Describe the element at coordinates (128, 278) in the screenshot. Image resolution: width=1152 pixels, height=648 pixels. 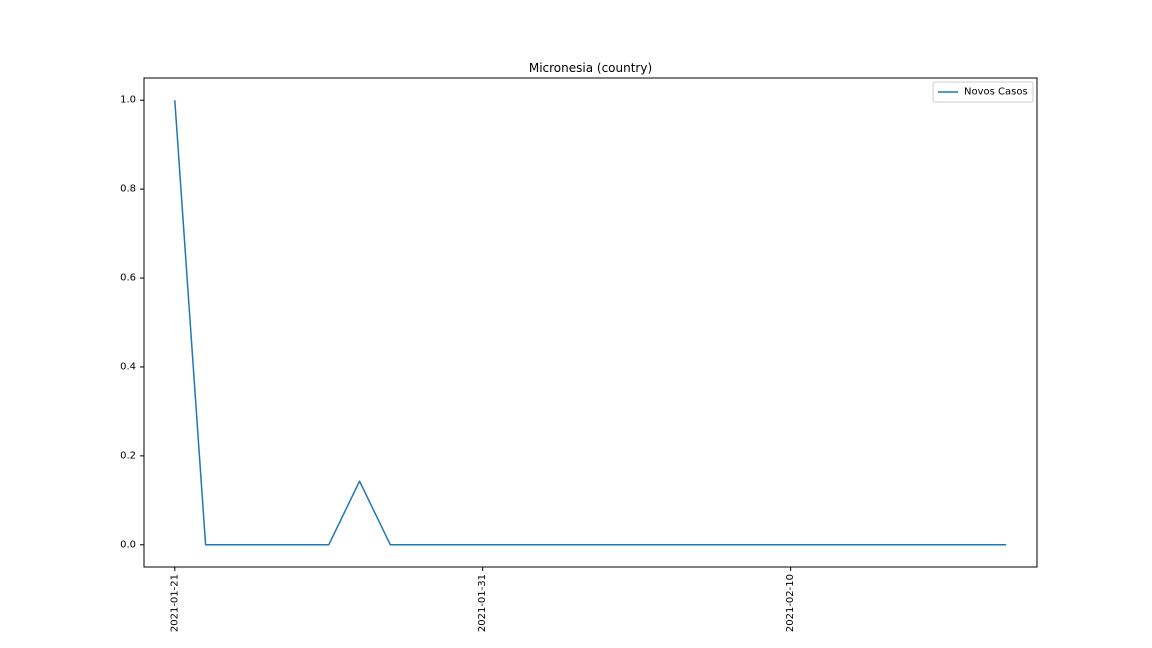
I see `y-tick-label: 0.6` at that location.